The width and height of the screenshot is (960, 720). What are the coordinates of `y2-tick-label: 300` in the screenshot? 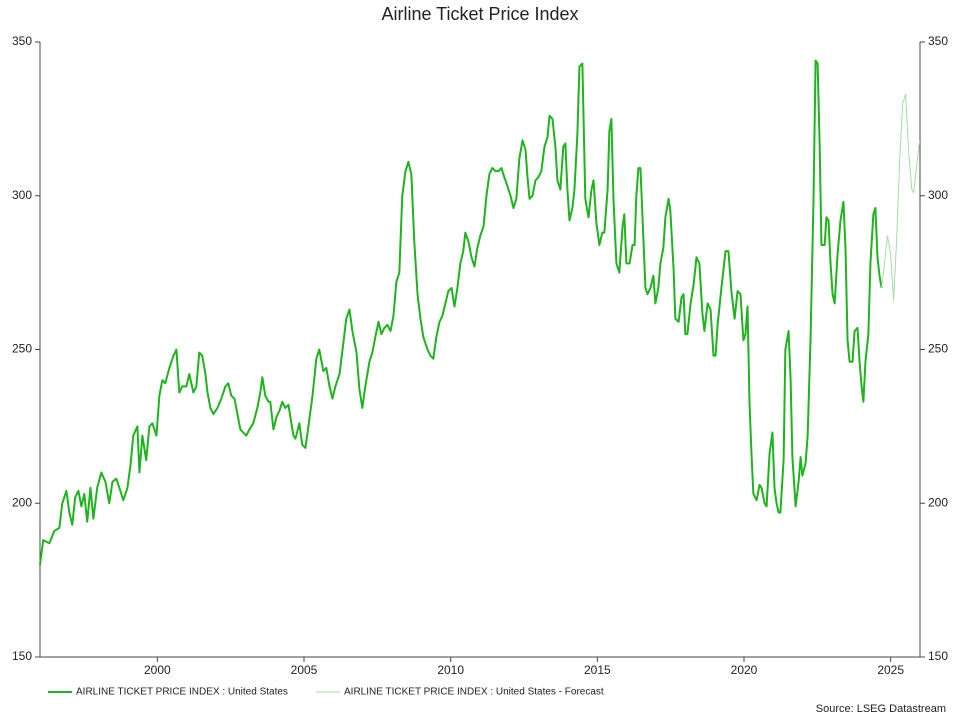 It's located at (938, 195).